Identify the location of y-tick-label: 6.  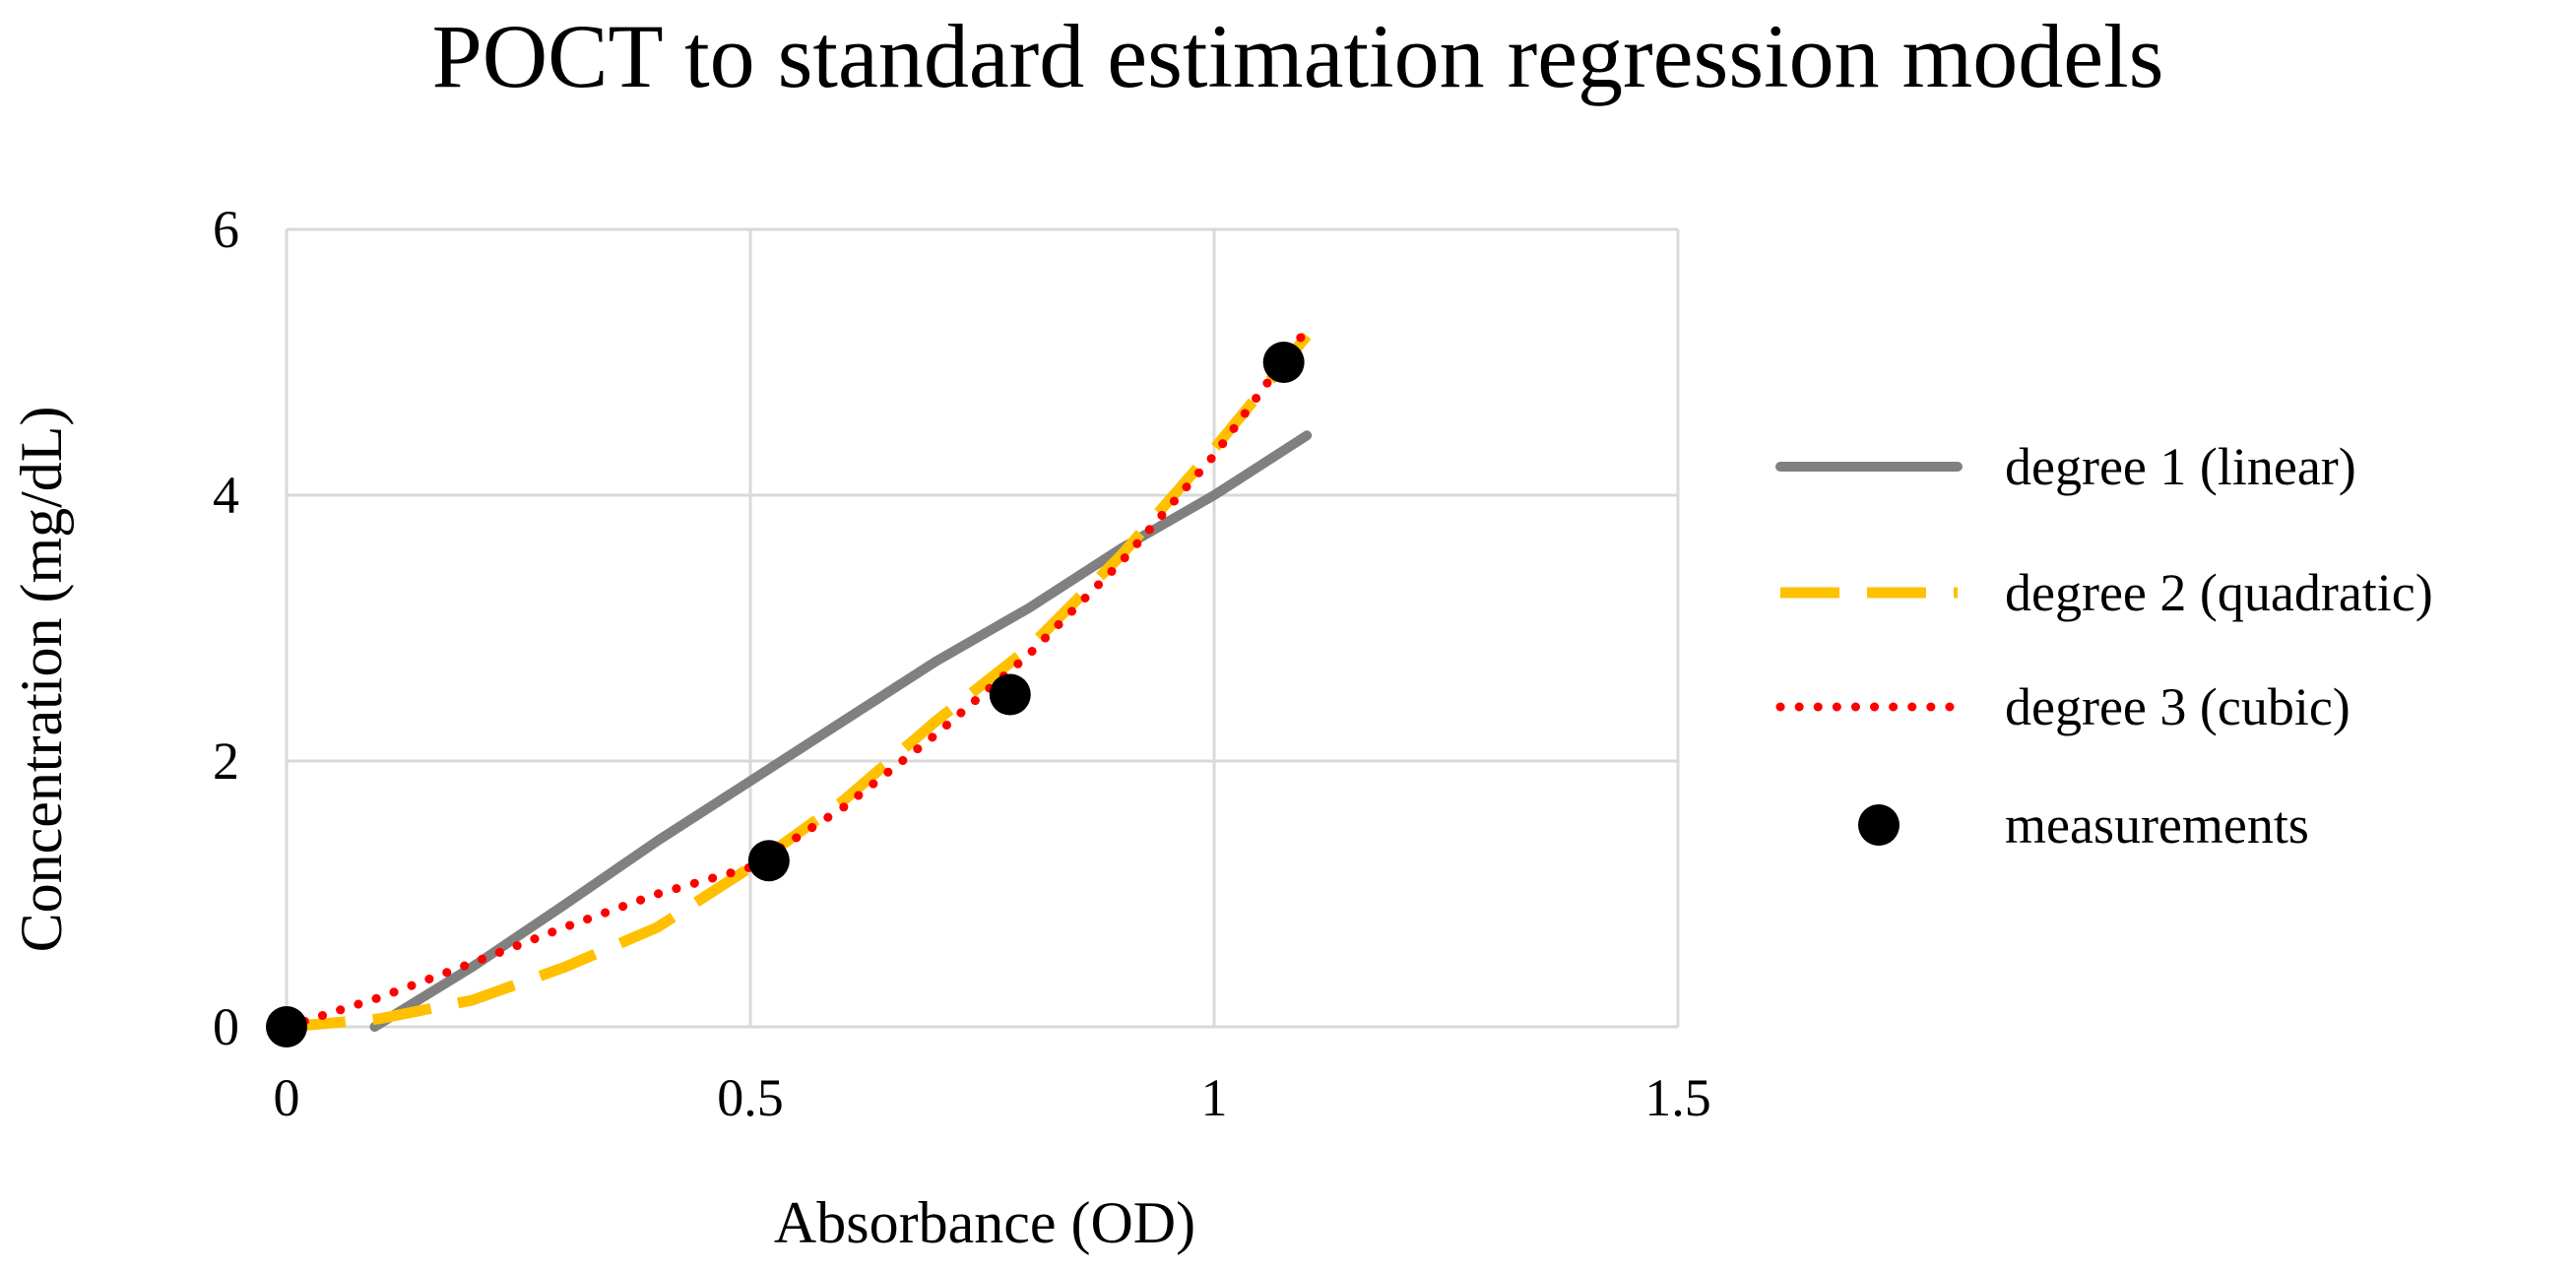
(226, 229).